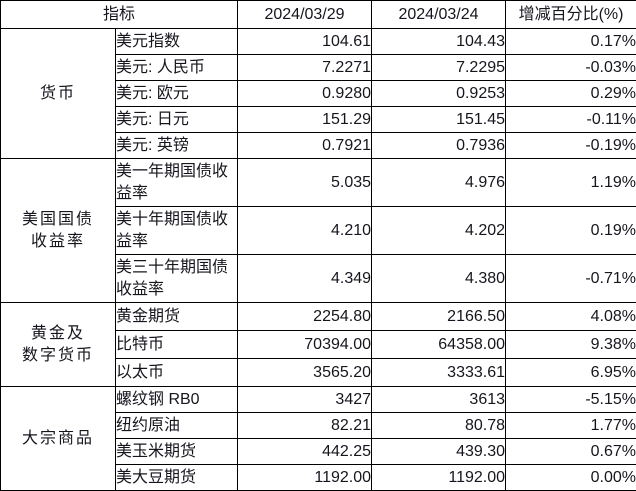 The width and height of the screenshot is (636, 491). What do you see at coordinates (305, 15) in the screenshot?
I see `header-date-1: 2024/03/29` at bounding box center [305, 15].